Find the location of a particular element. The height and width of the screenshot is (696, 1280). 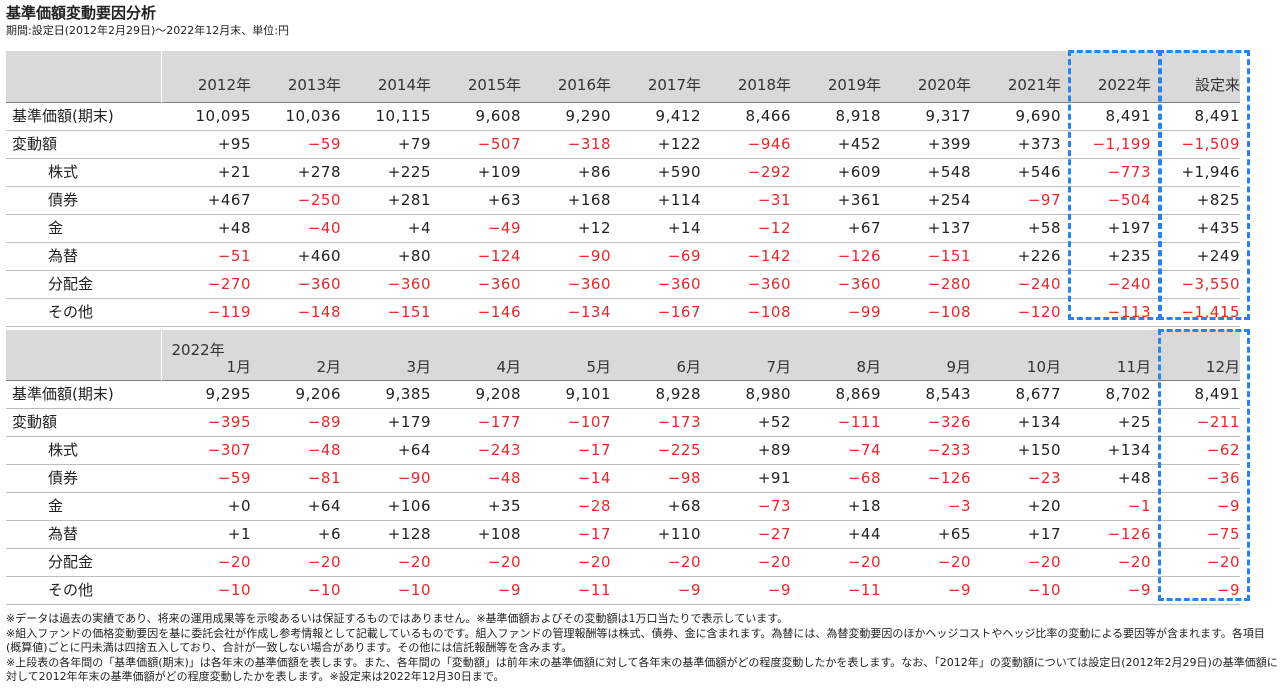

table-cell: 9,208 is located at coordinates (476, 394).